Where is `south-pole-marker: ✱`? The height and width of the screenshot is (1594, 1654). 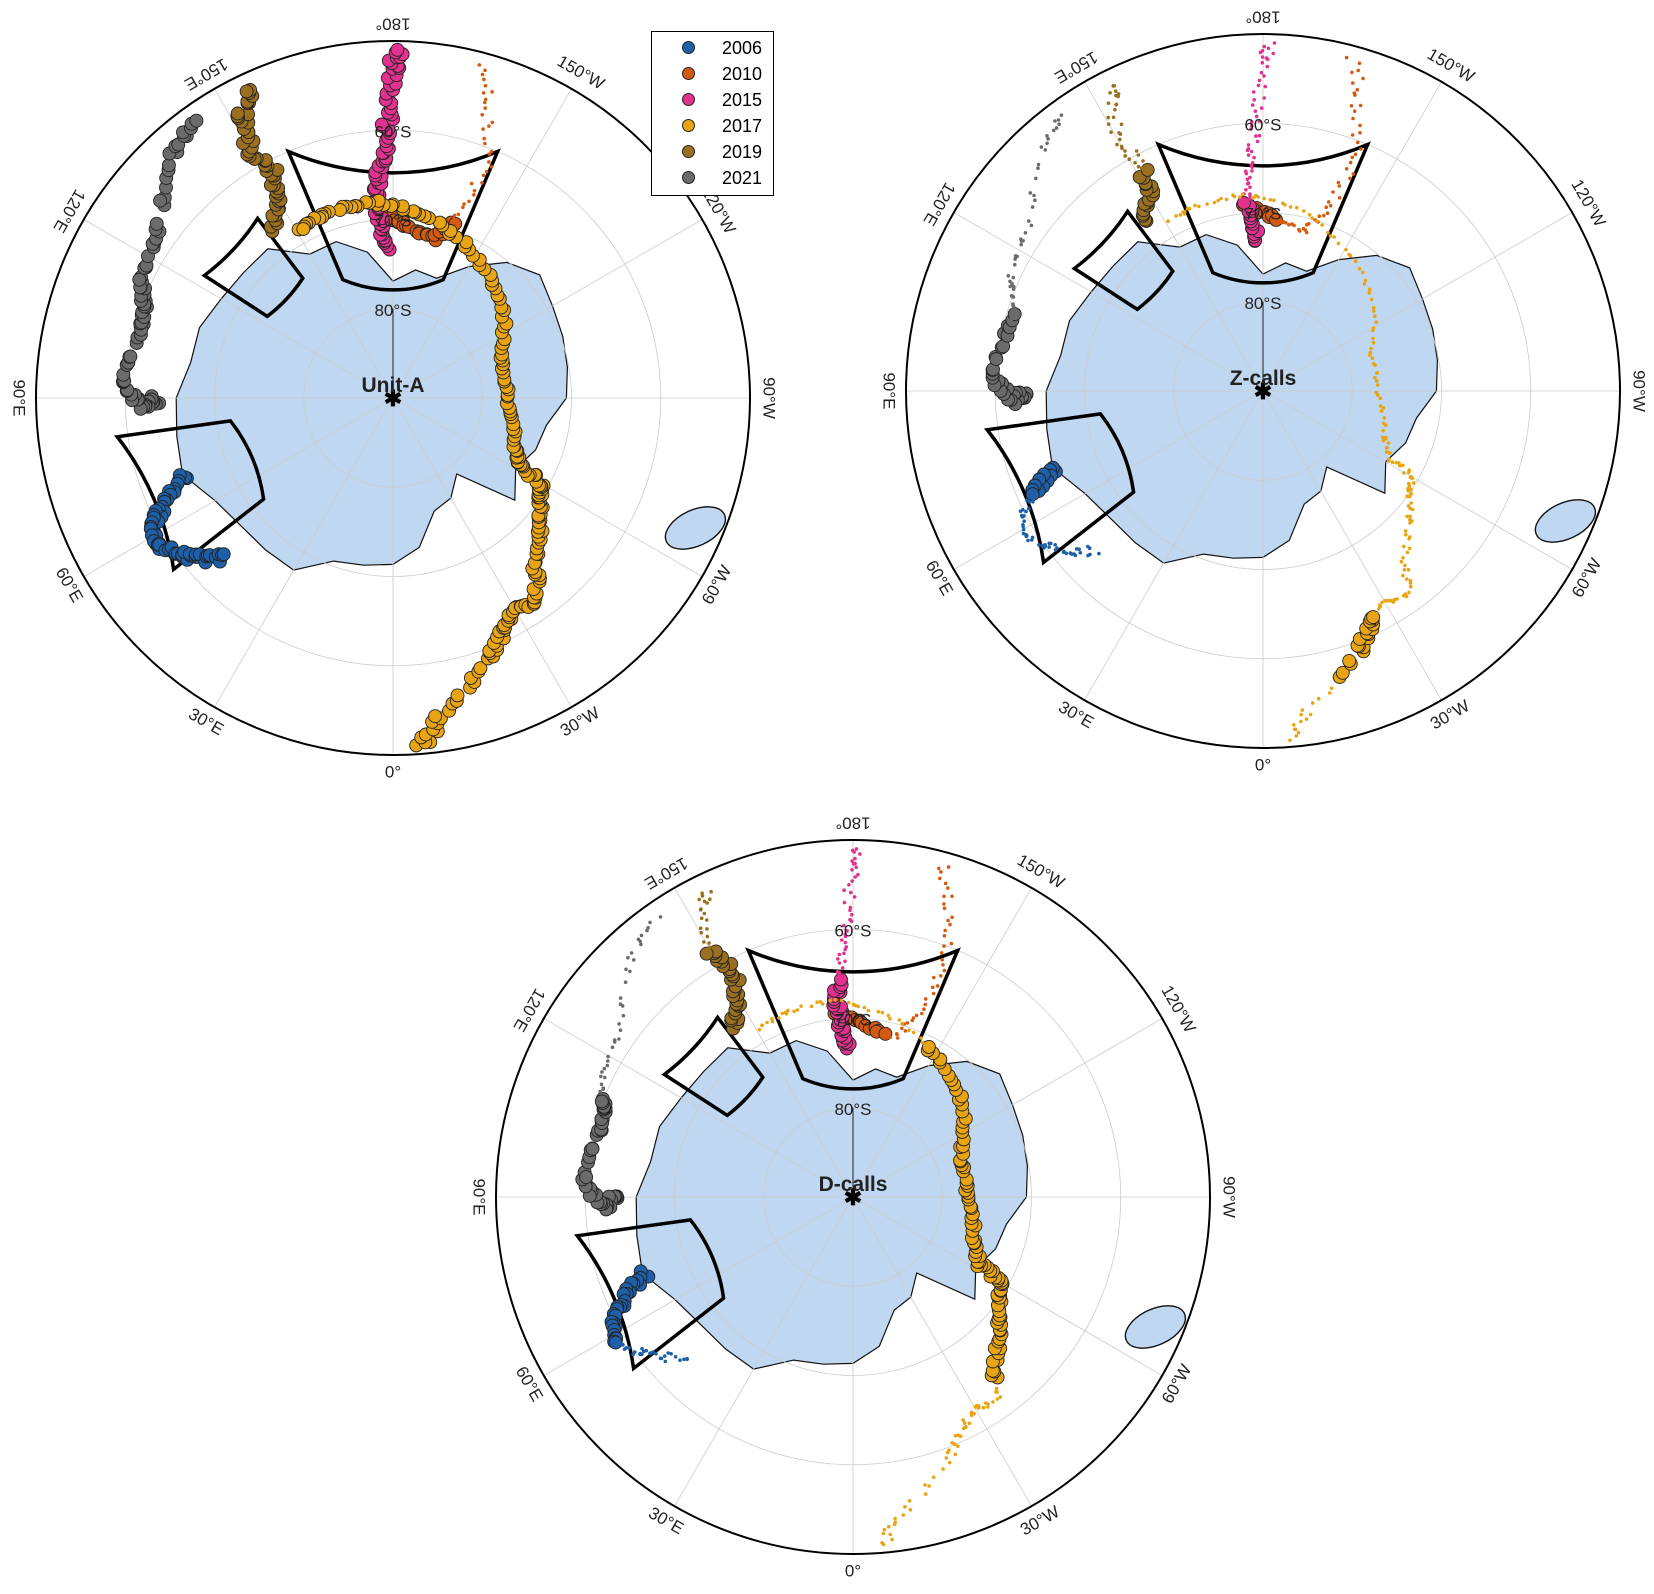 south-pole-marker: ✱ is located at coordinates (853, 1197).